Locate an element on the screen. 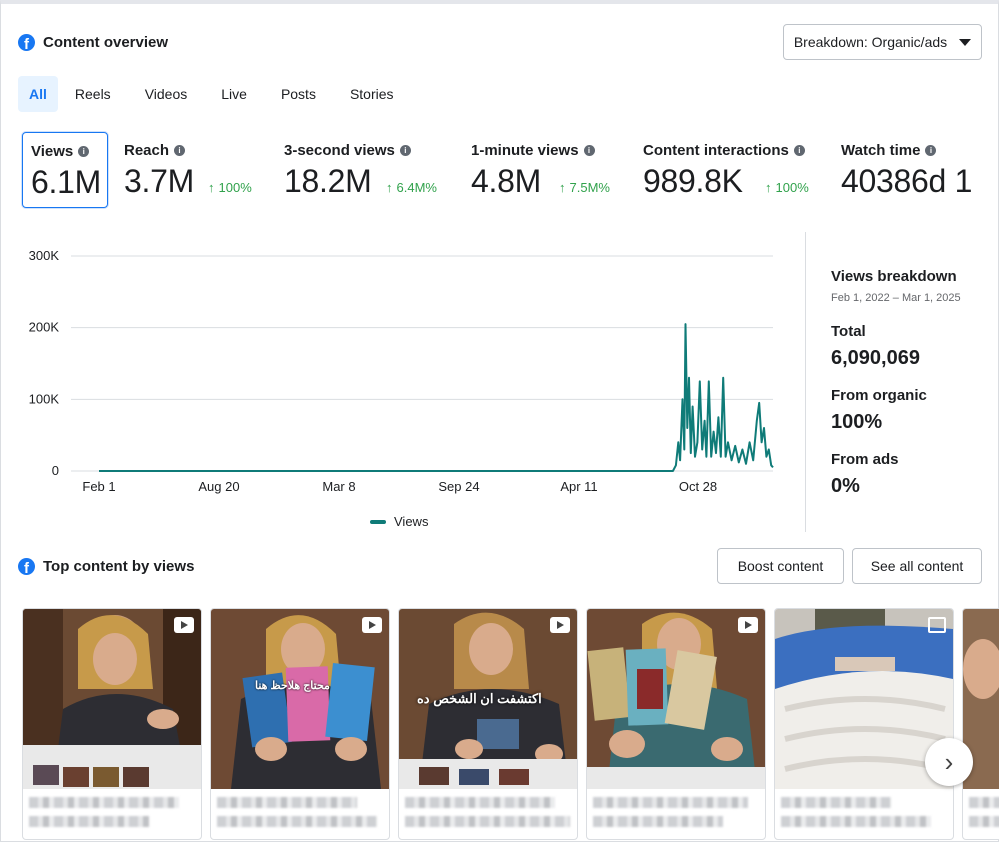  metric-label-text: Views is located at coordinates (52, 151).